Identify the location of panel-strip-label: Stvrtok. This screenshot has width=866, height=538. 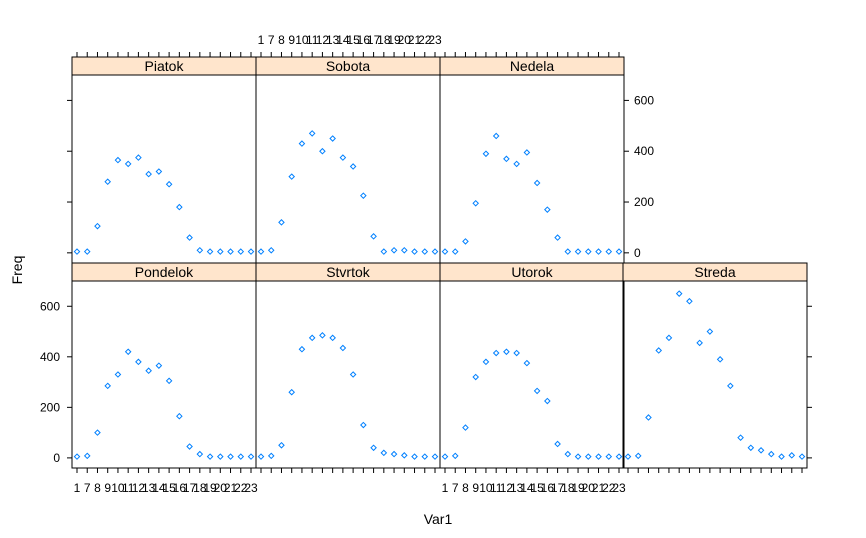
(348, 272).